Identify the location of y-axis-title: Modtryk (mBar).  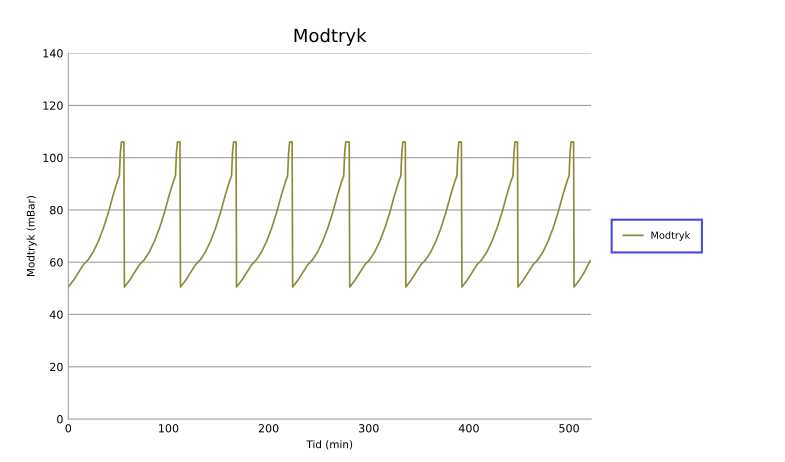
(31, 236).